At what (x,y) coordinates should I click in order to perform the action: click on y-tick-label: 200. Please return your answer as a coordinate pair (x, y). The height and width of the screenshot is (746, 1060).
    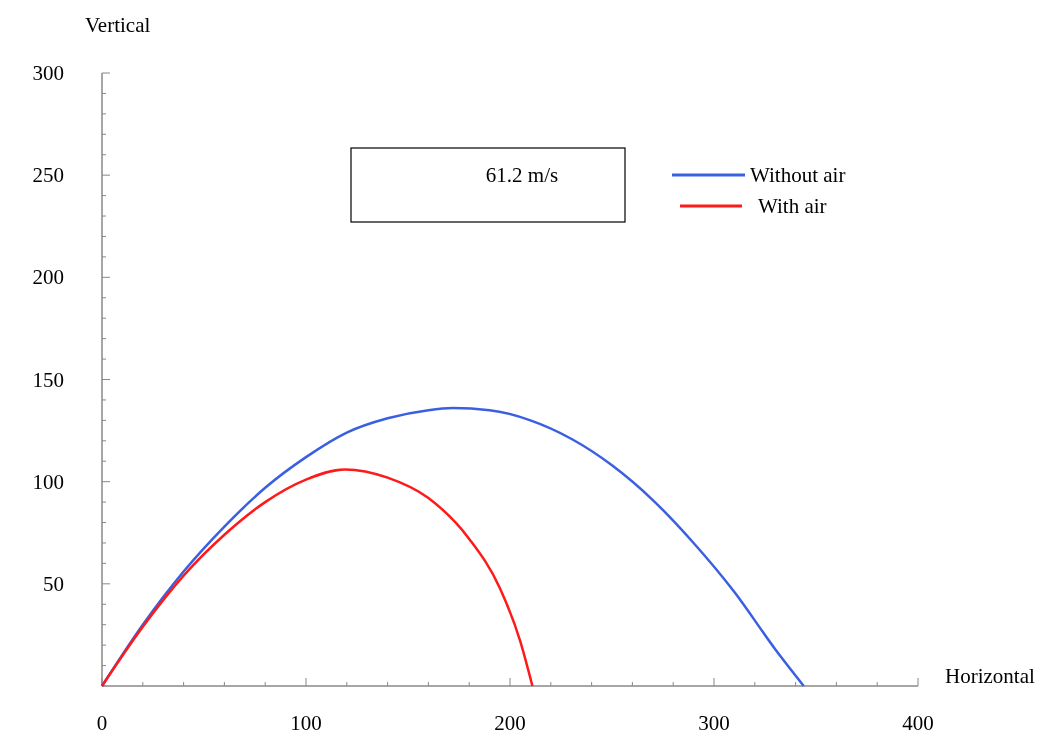
    Looking at the image, I should click on (48, 277).